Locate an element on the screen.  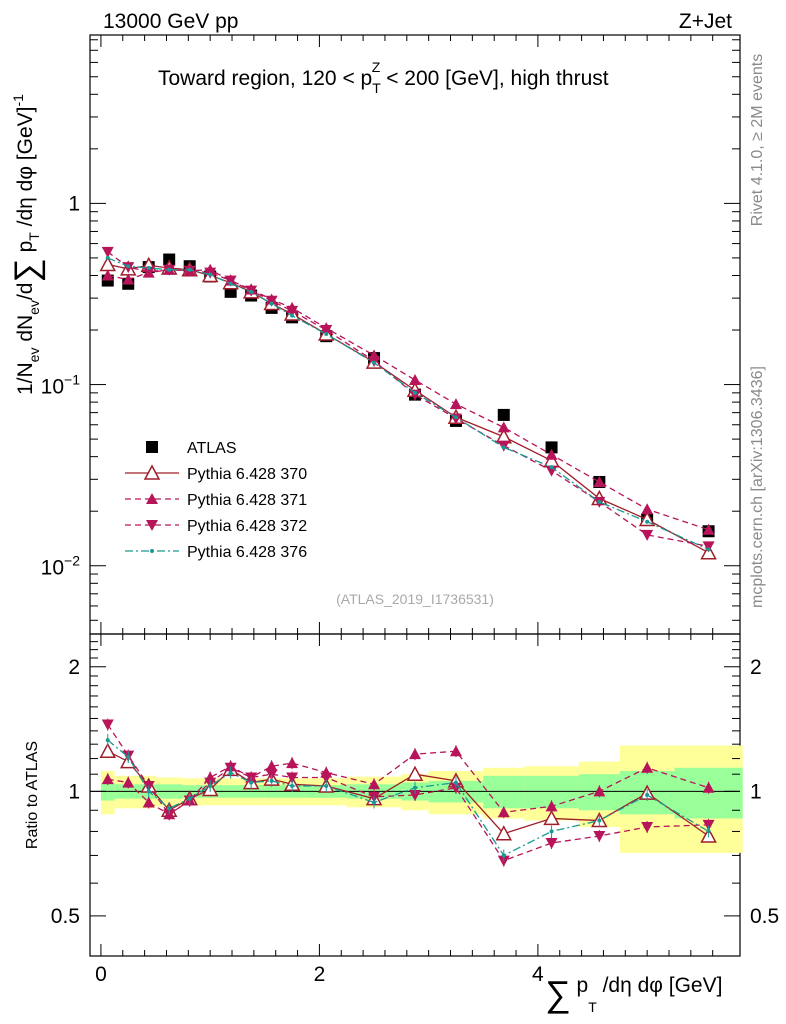
main-ylabel-sub1: ev is located at coordinates (34, 355).